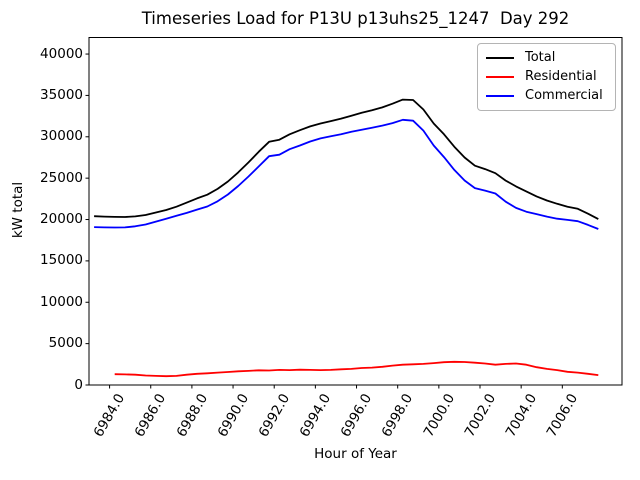 The image size is (640, 480). What do you see at coordinates (561, 76) in the screenshot?
I see `legend-label-residential: Residential` at bounding box center [561, 76].